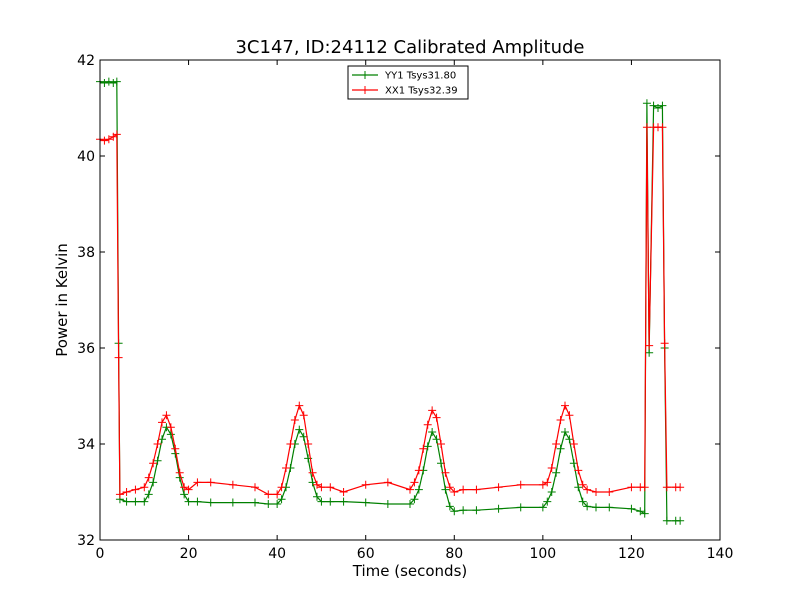 Image resolution: width=800 pixels, height=600 pixels. What do you see at coordinates (409, 47) in the screenshot?
I see `chart-title: 3C147, ID:24112 Calibrated Amplitude` at bounding box center [409, 47].